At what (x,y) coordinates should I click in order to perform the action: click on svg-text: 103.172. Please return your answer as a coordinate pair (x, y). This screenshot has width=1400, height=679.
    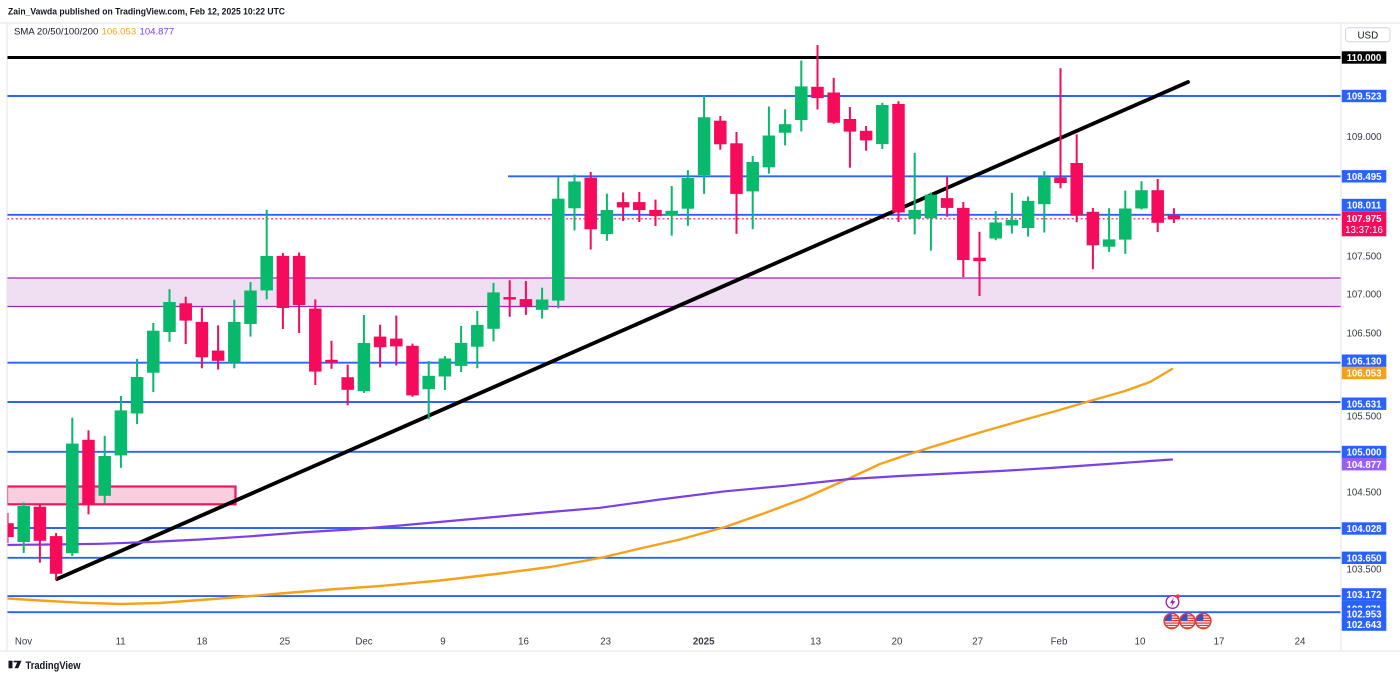
    Looking at the image, I should click on (1363, 595).